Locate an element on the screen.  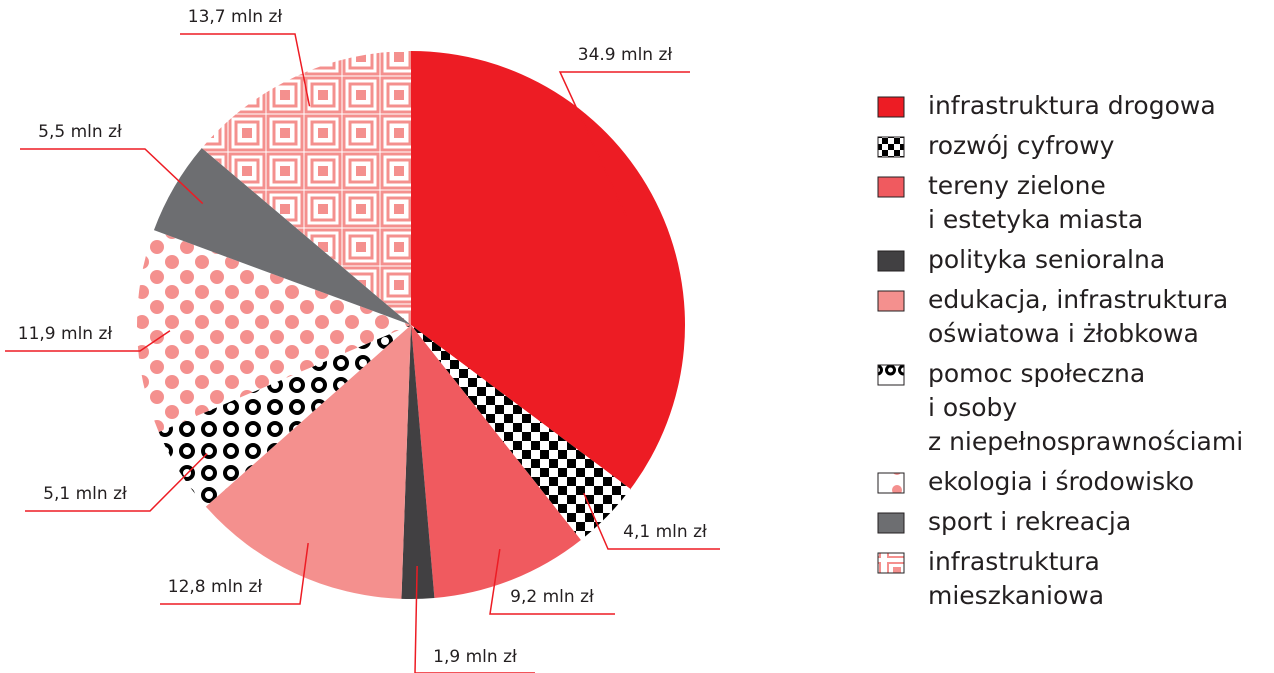
data-label: 4,1 mln zł is located at coordinates (665, 532).